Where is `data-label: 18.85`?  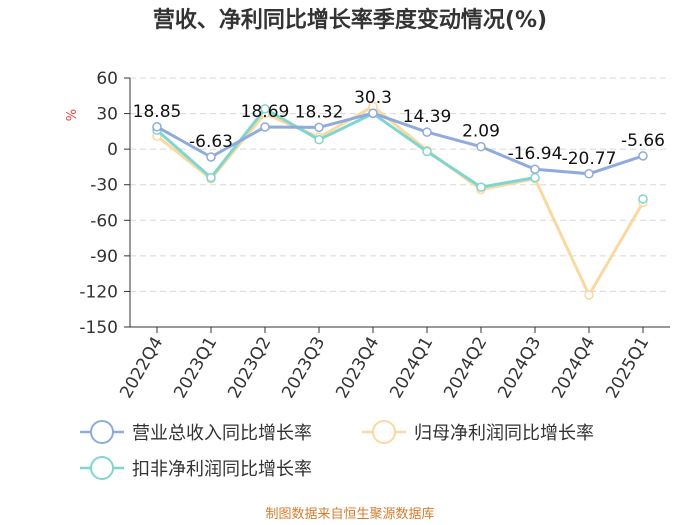 data-label: 18.85 is located at coordinates (157, 112).